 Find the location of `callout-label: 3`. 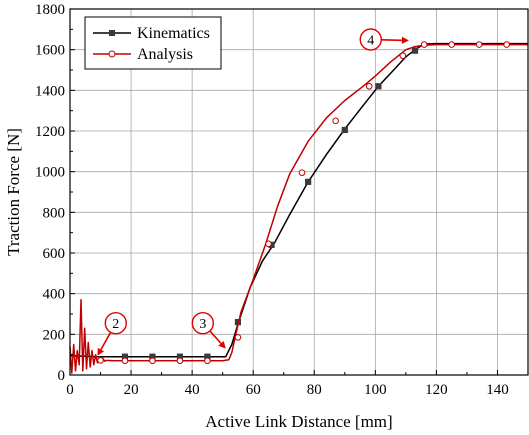

callout-label: 3 is located at coordinates (202, 324).